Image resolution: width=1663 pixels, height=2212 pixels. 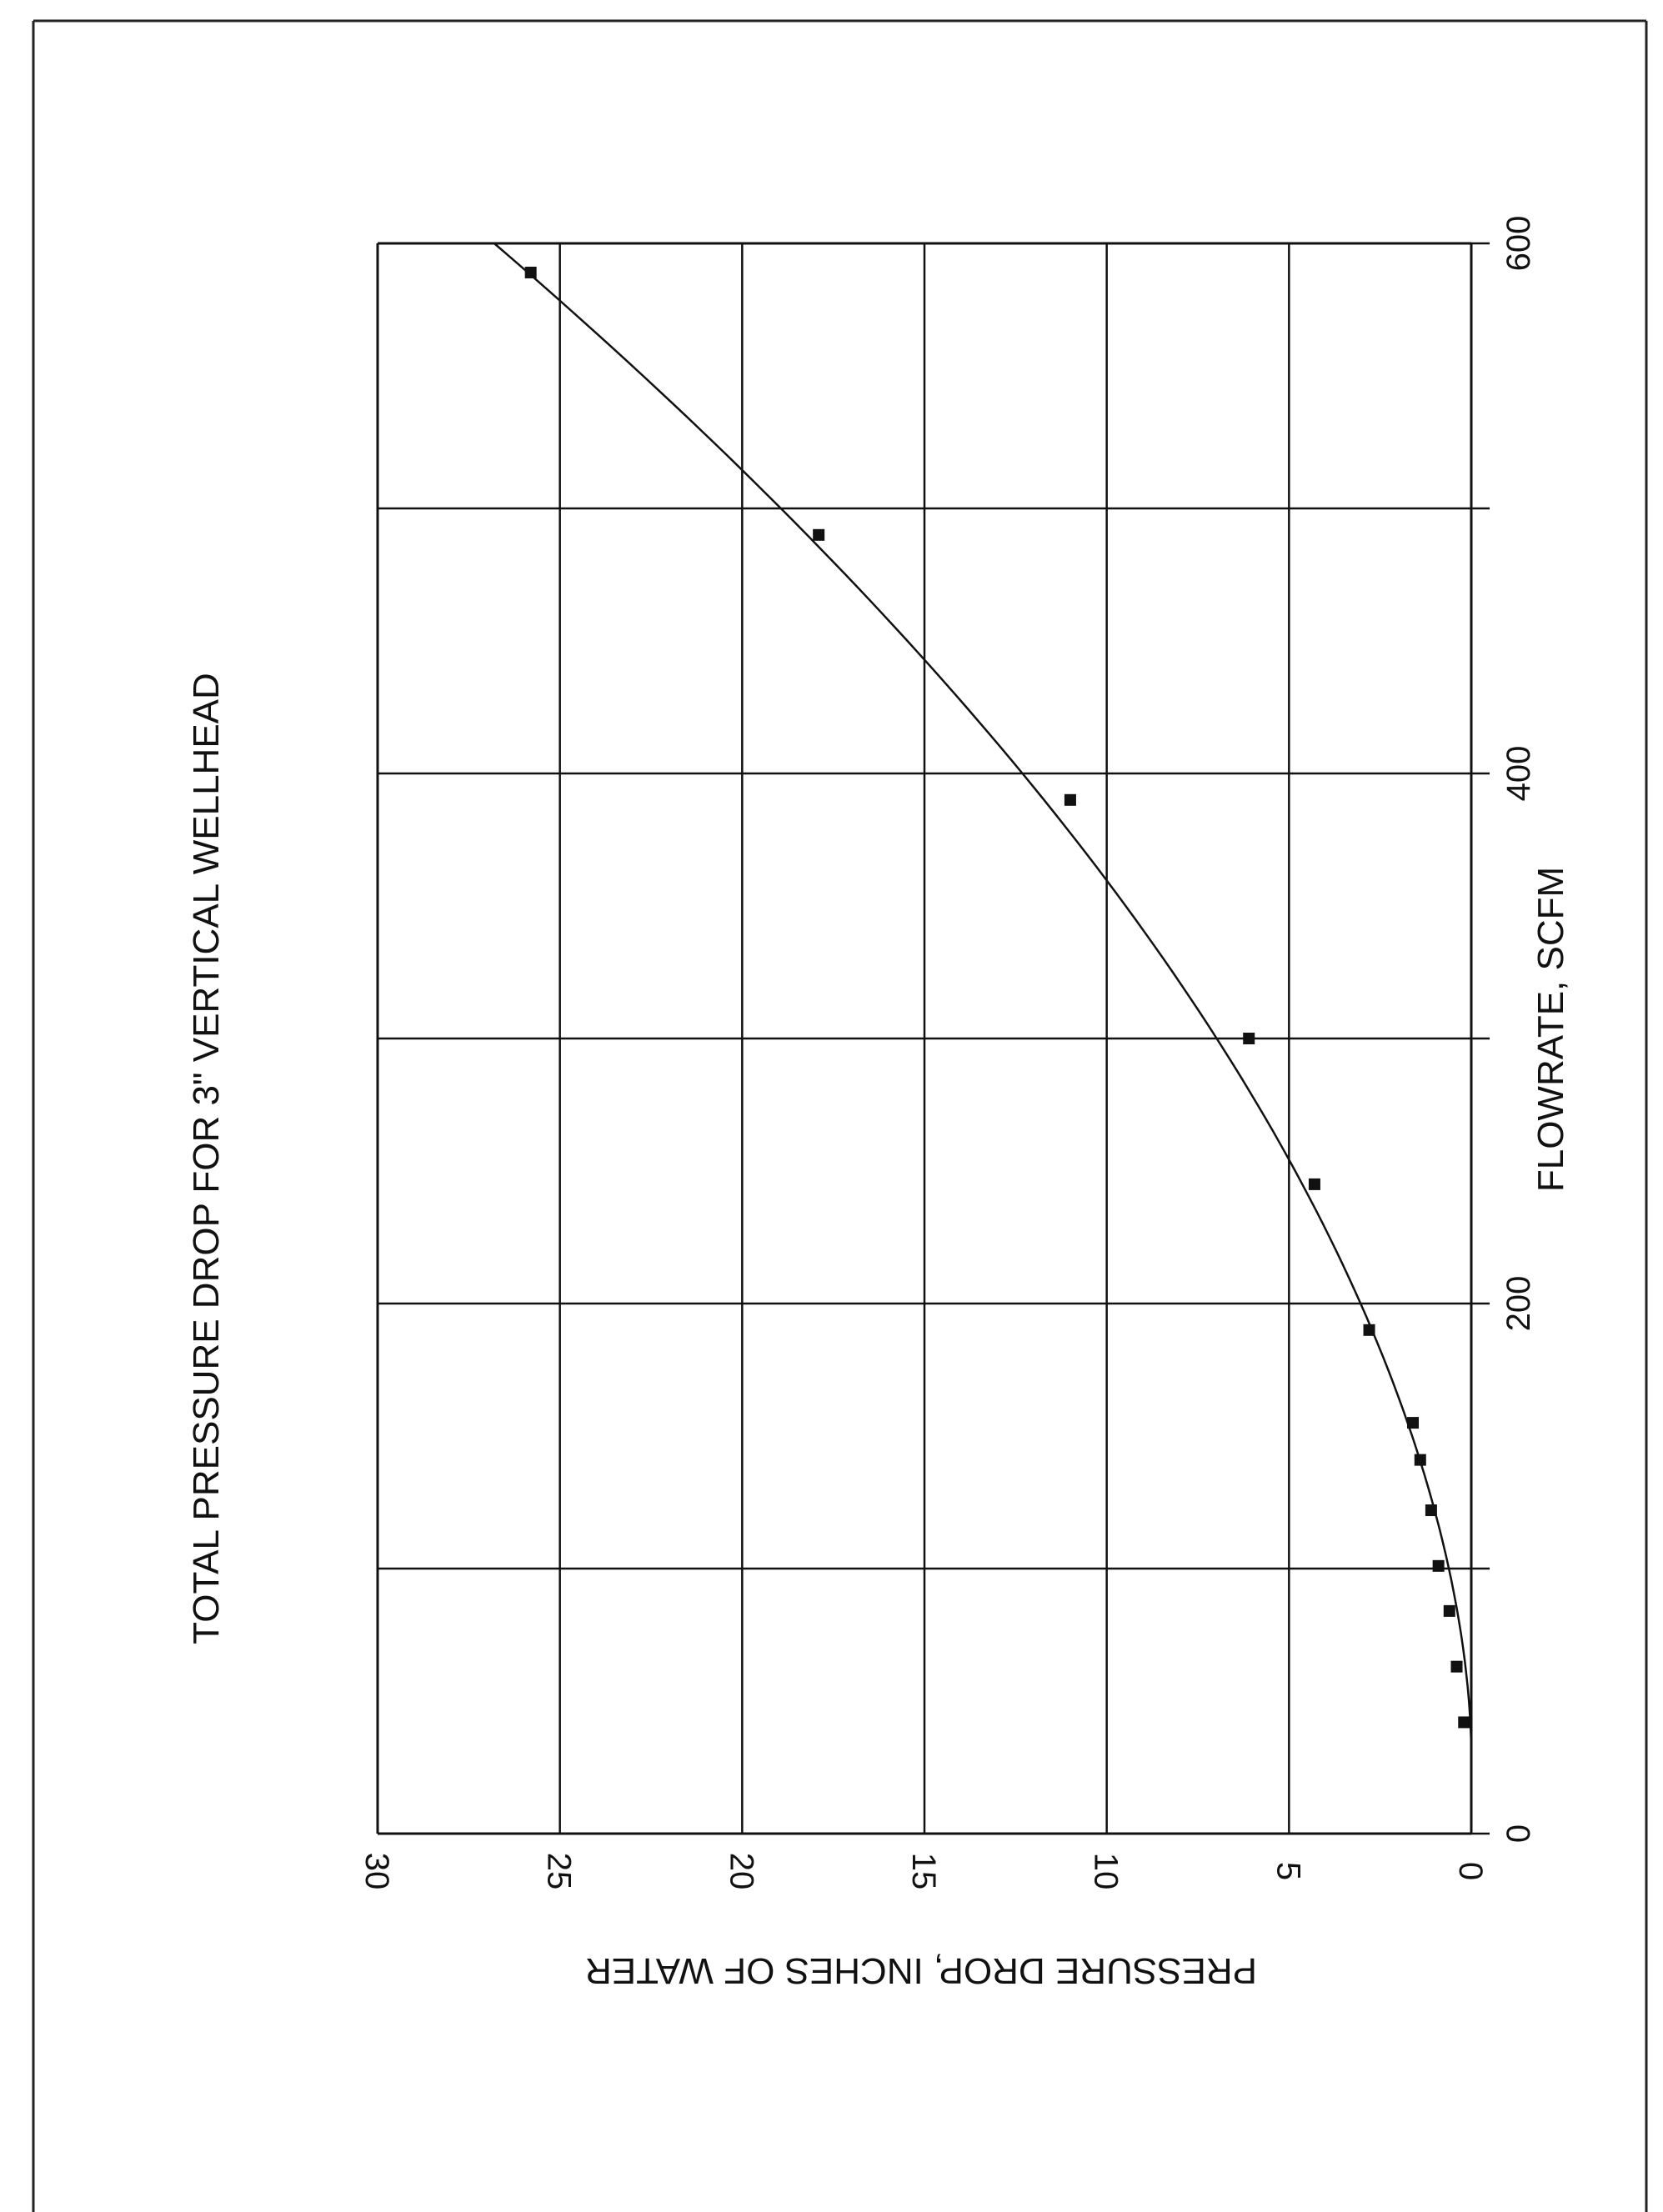 I want to click on y-tick-label: 10, so click(x=1106, y=1871).